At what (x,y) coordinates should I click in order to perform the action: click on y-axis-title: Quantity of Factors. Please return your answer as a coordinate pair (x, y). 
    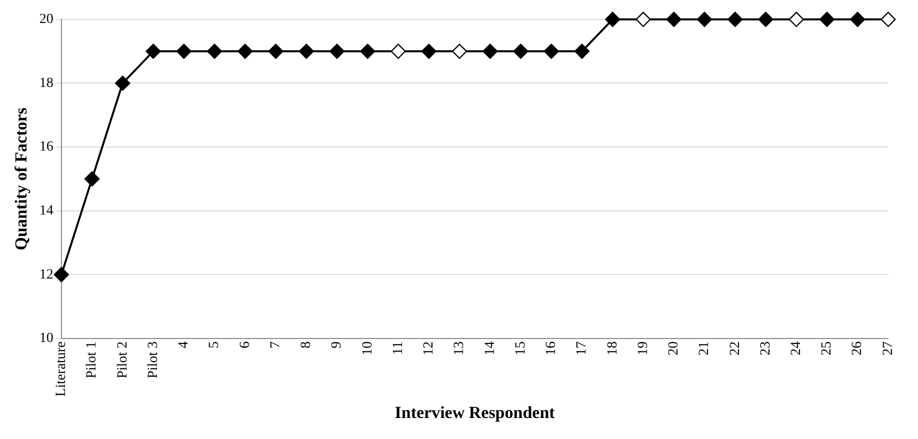
    Looking at the image, I should click on (21, 178).